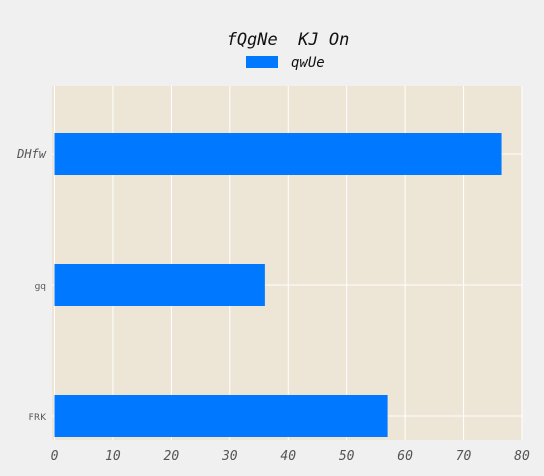 This screenshot has height=476, width=544. I want to click on x-tick-label: 20, so click(172, 456).